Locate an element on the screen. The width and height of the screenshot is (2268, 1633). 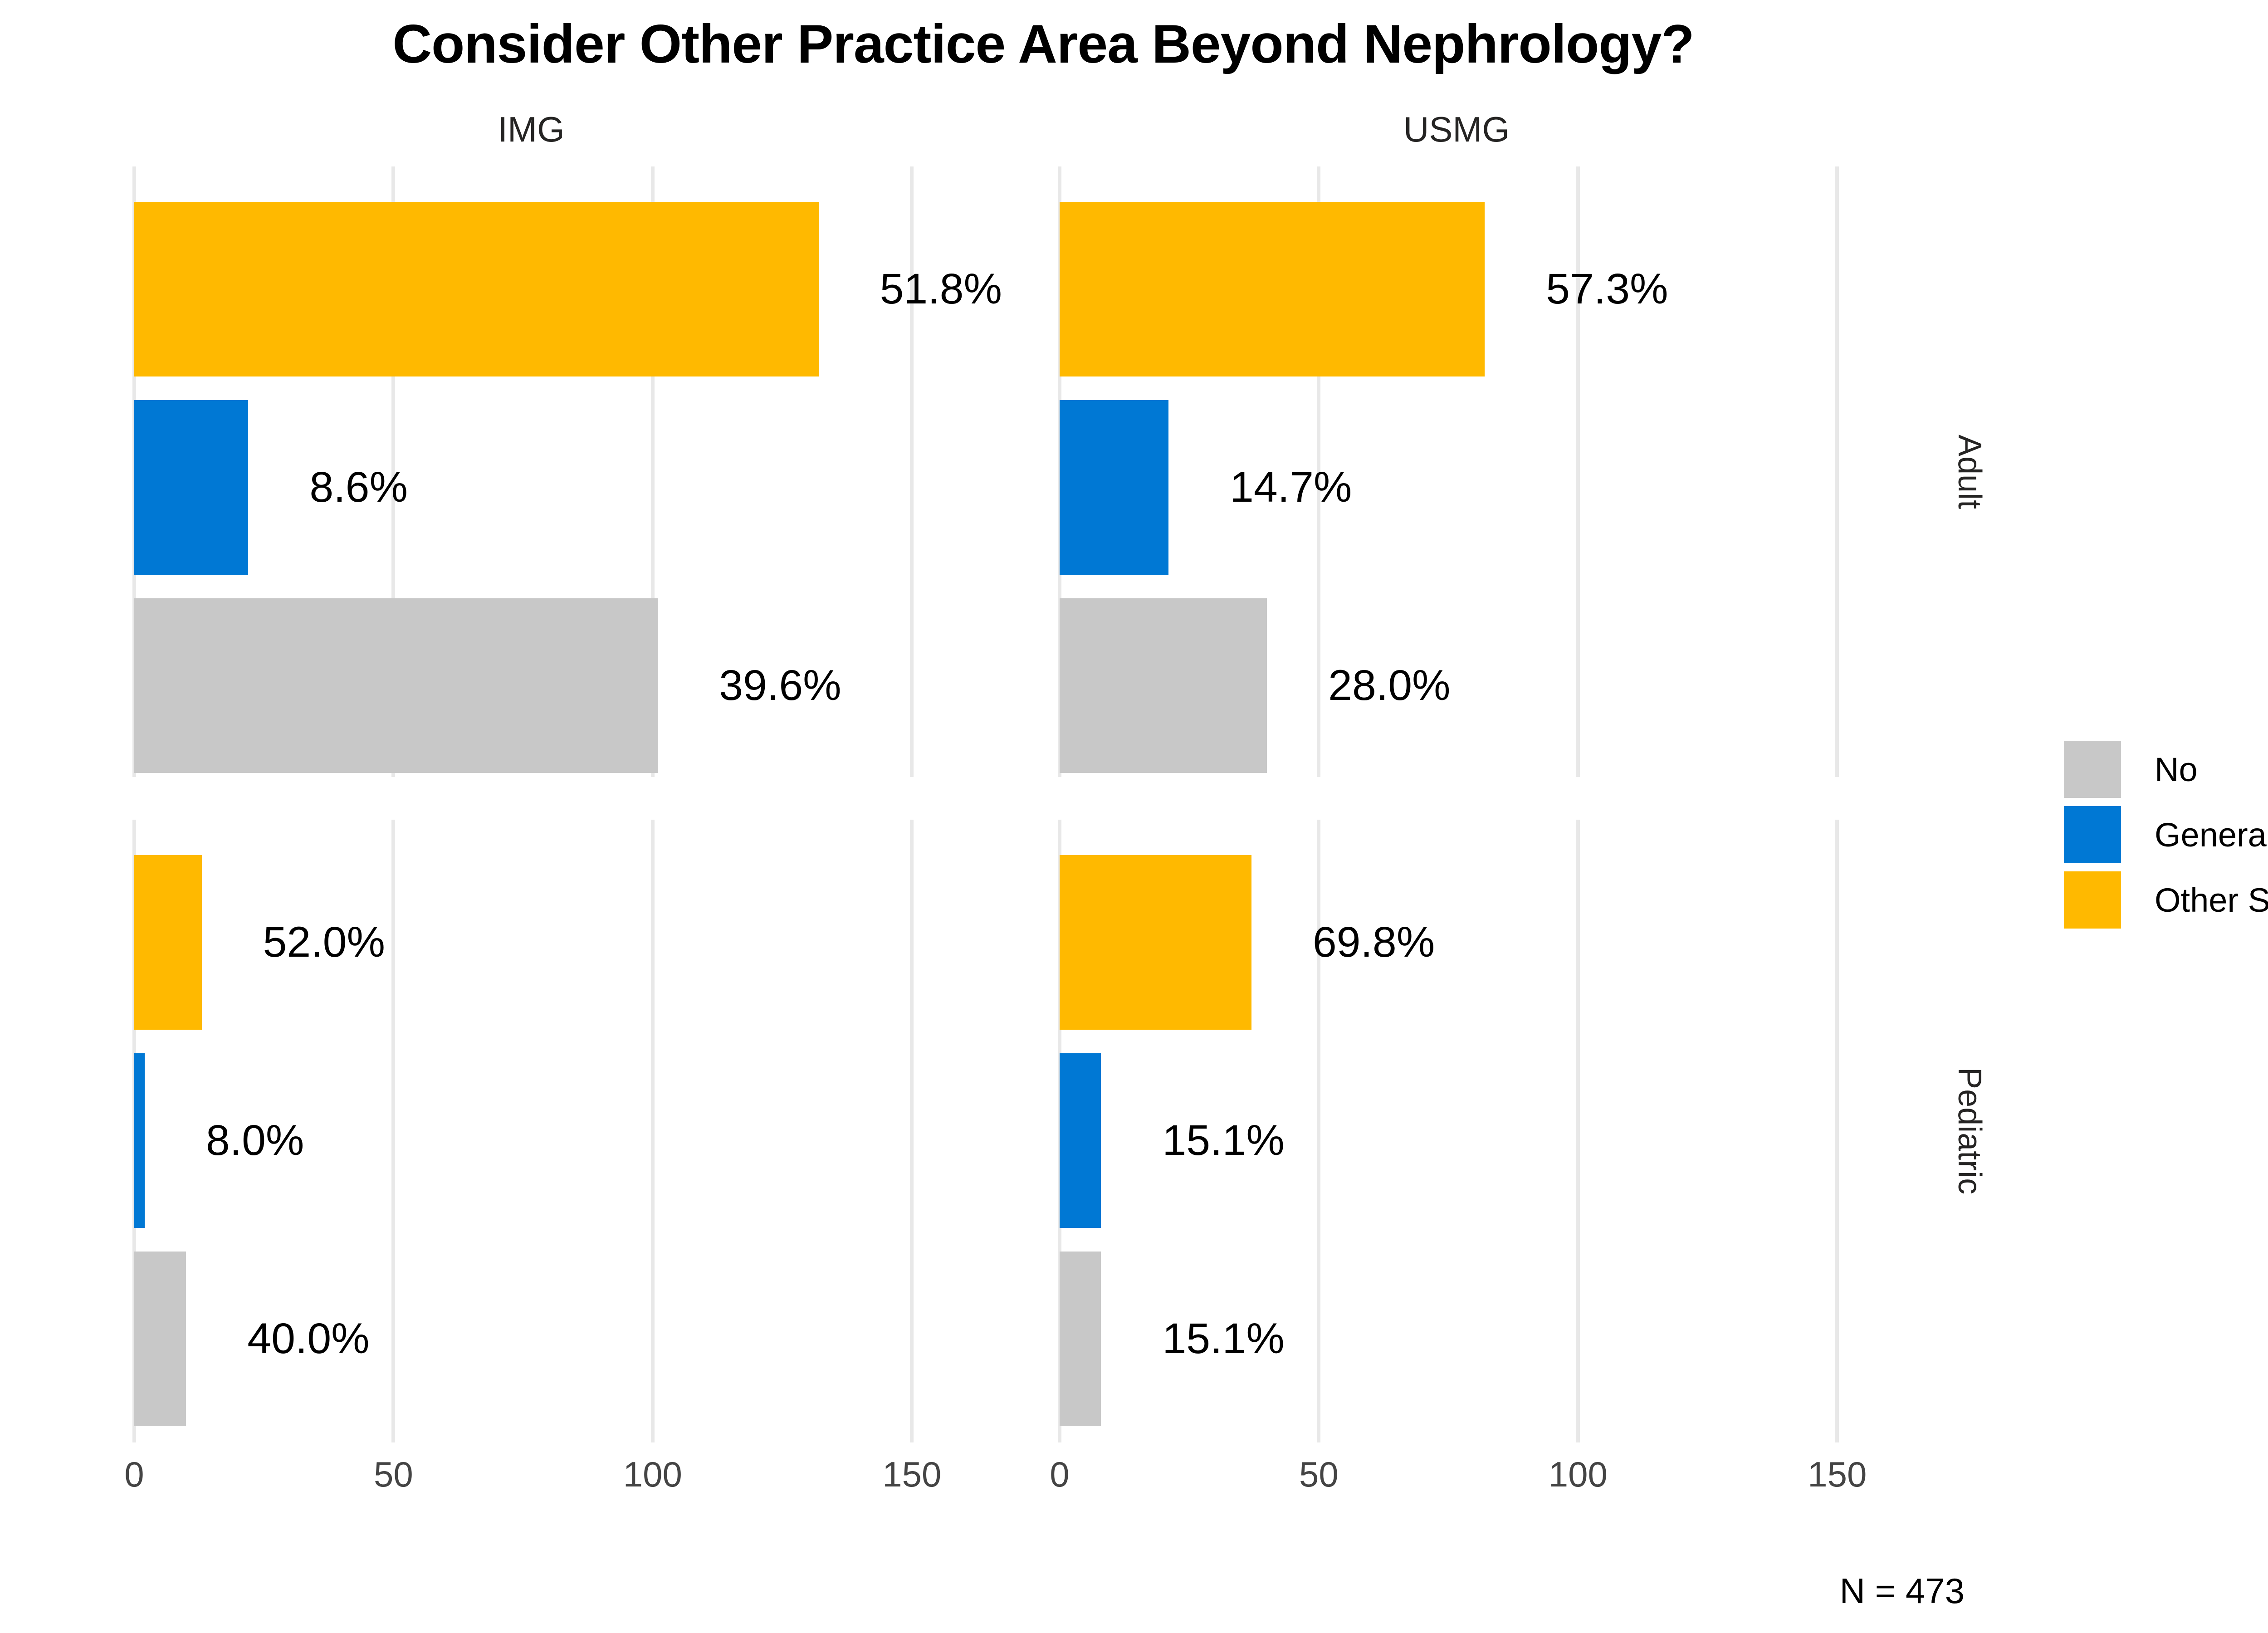
facet-adult-img: 51.8% 8.6% 39.6% is located at coordinates (587, 472).